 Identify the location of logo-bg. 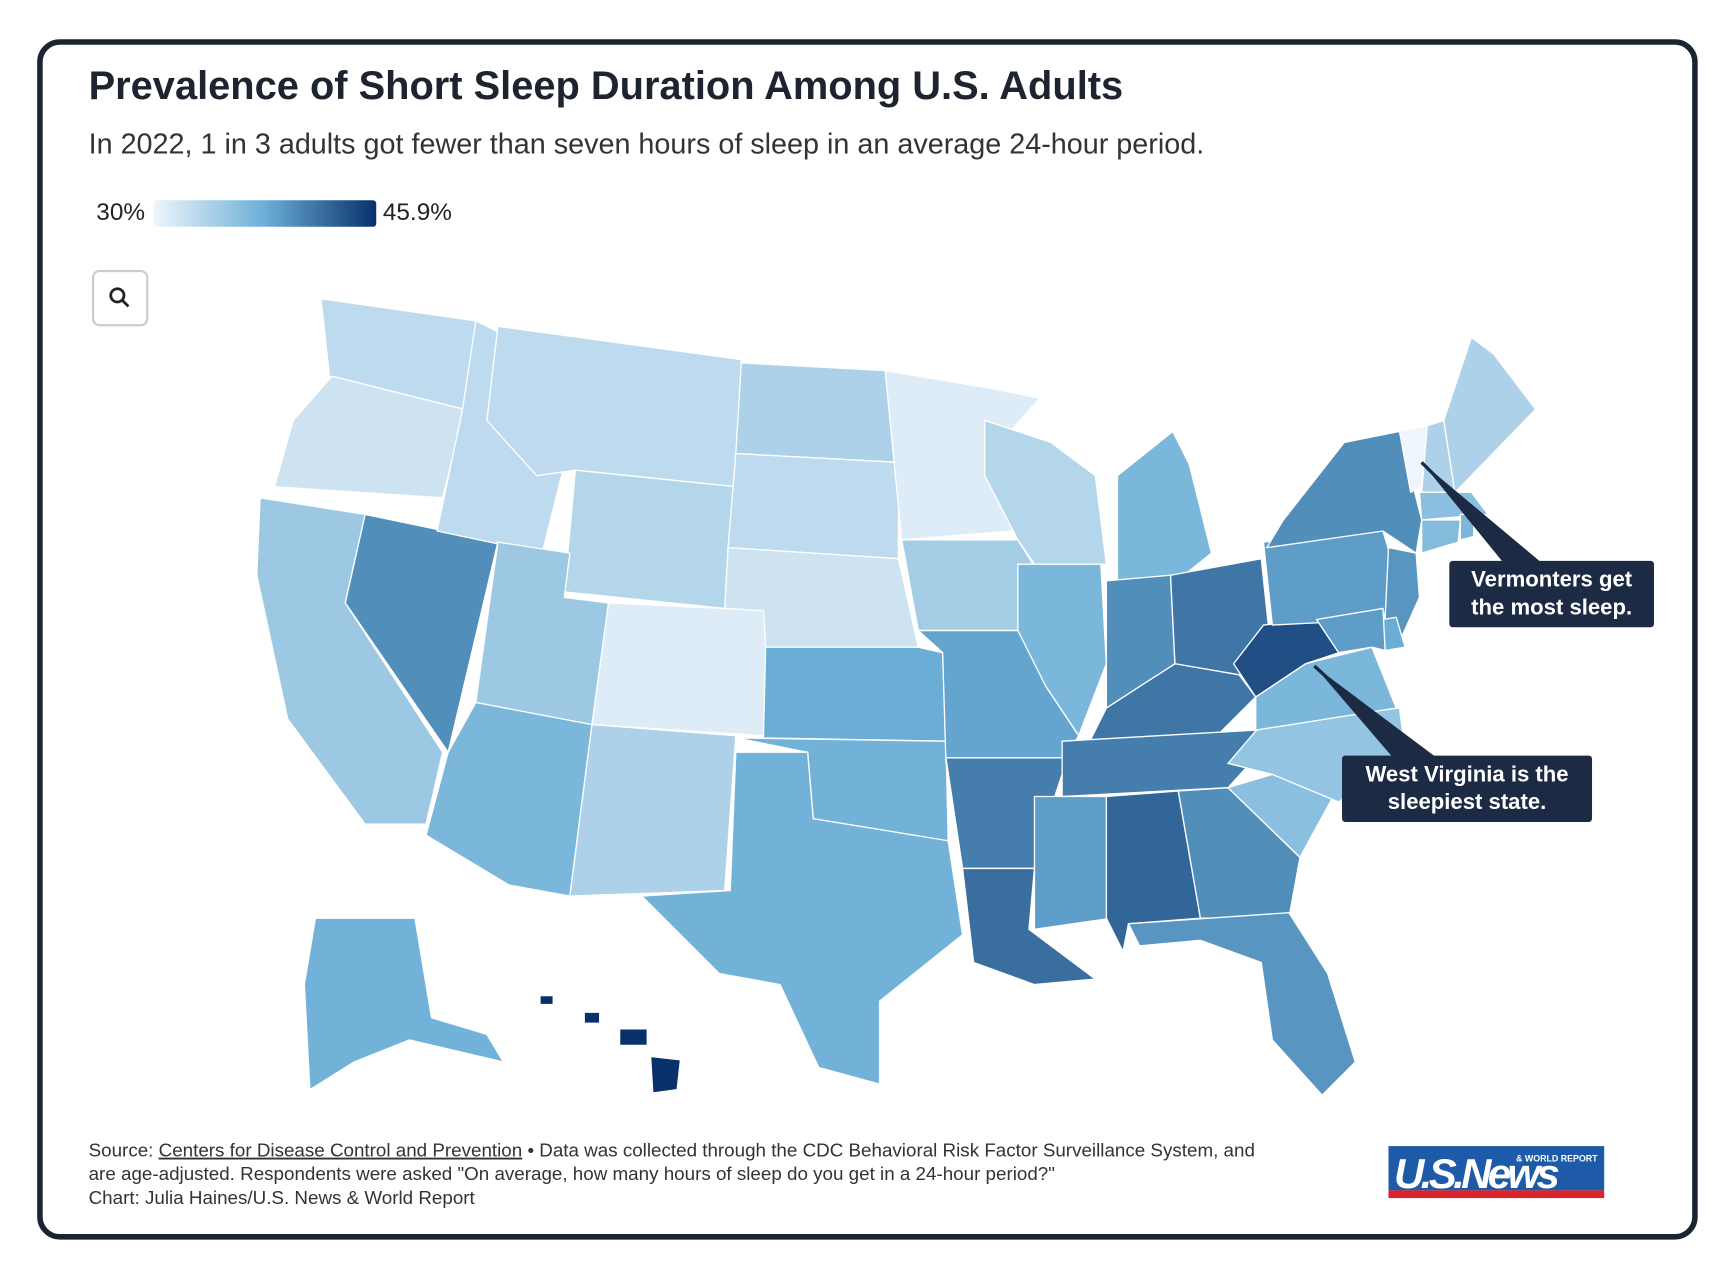
(1496, 1168).